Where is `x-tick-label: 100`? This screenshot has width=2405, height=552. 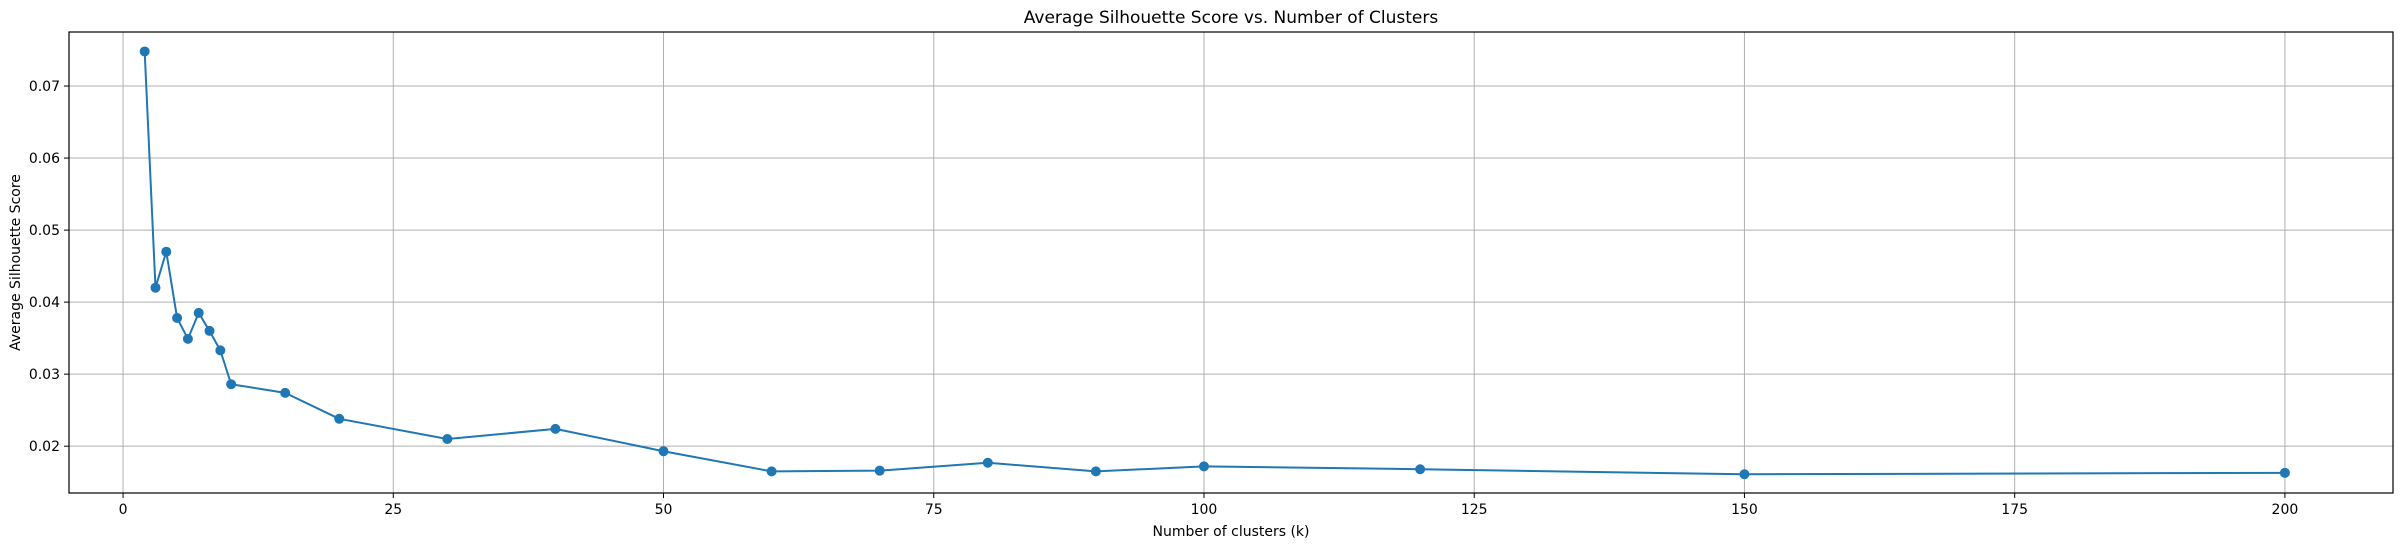
x-tick-label: 100 is located at coordinates (1204, 510).